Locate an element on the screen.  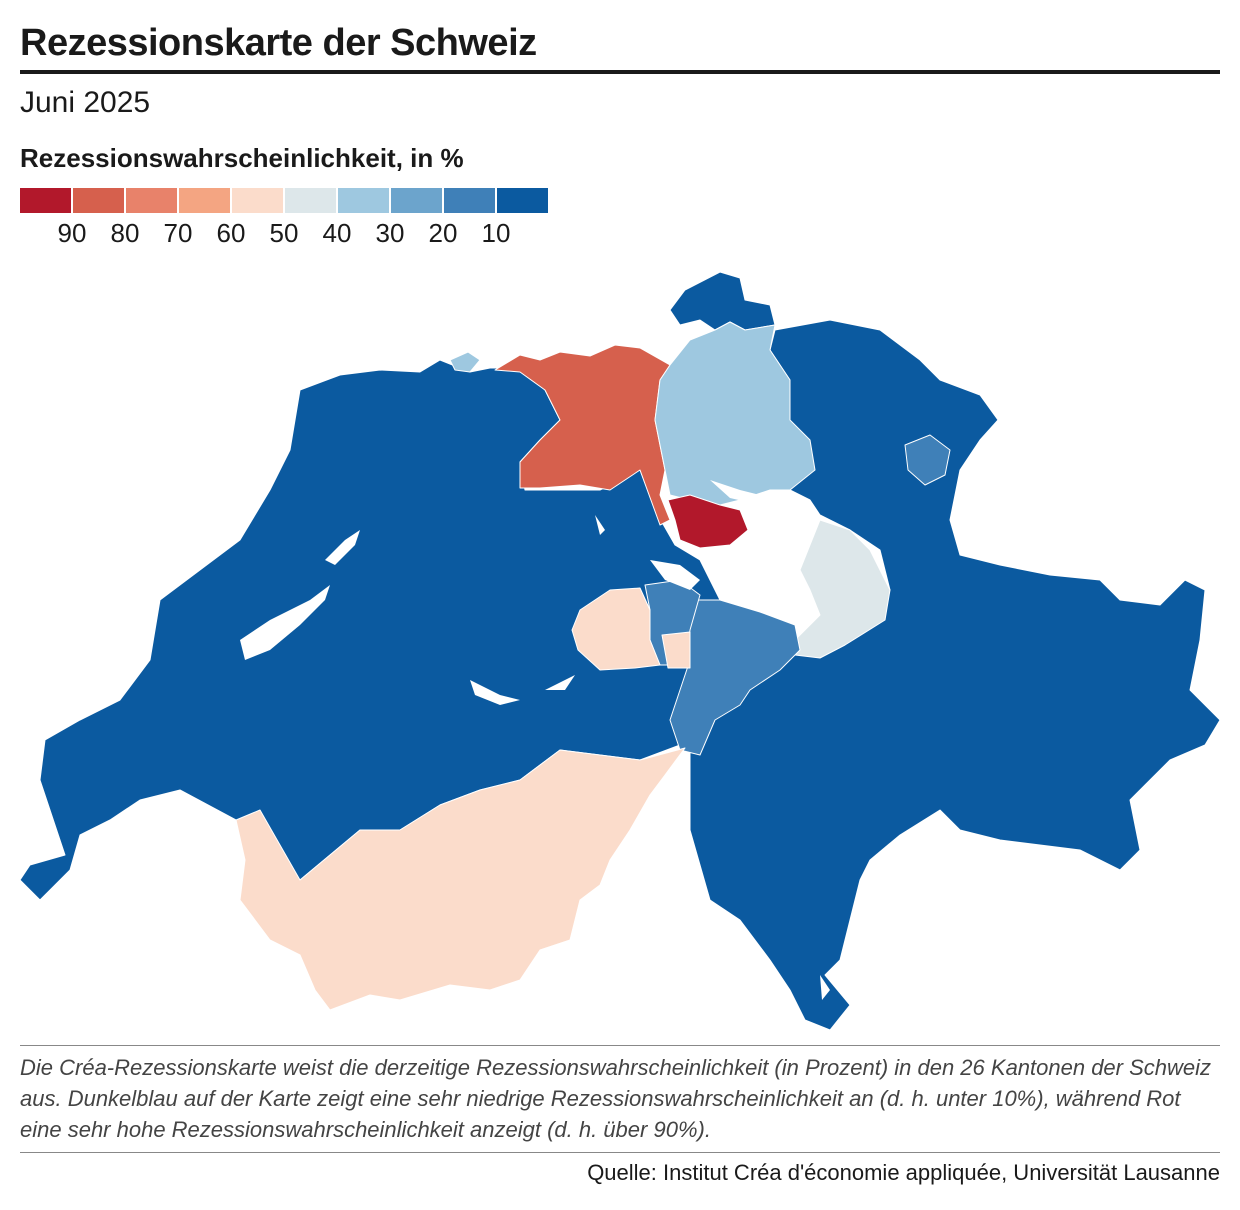
region-obwalden-exclave is located at coordinates (676, 650).